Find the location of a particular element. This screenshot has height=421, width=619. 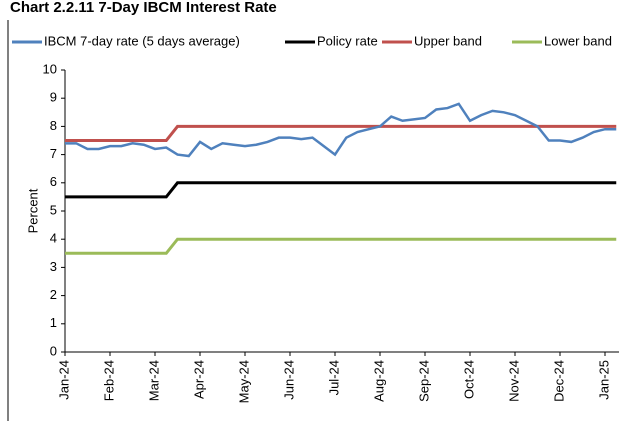

legend-label: Upper band is located at coordinates (448, 40).